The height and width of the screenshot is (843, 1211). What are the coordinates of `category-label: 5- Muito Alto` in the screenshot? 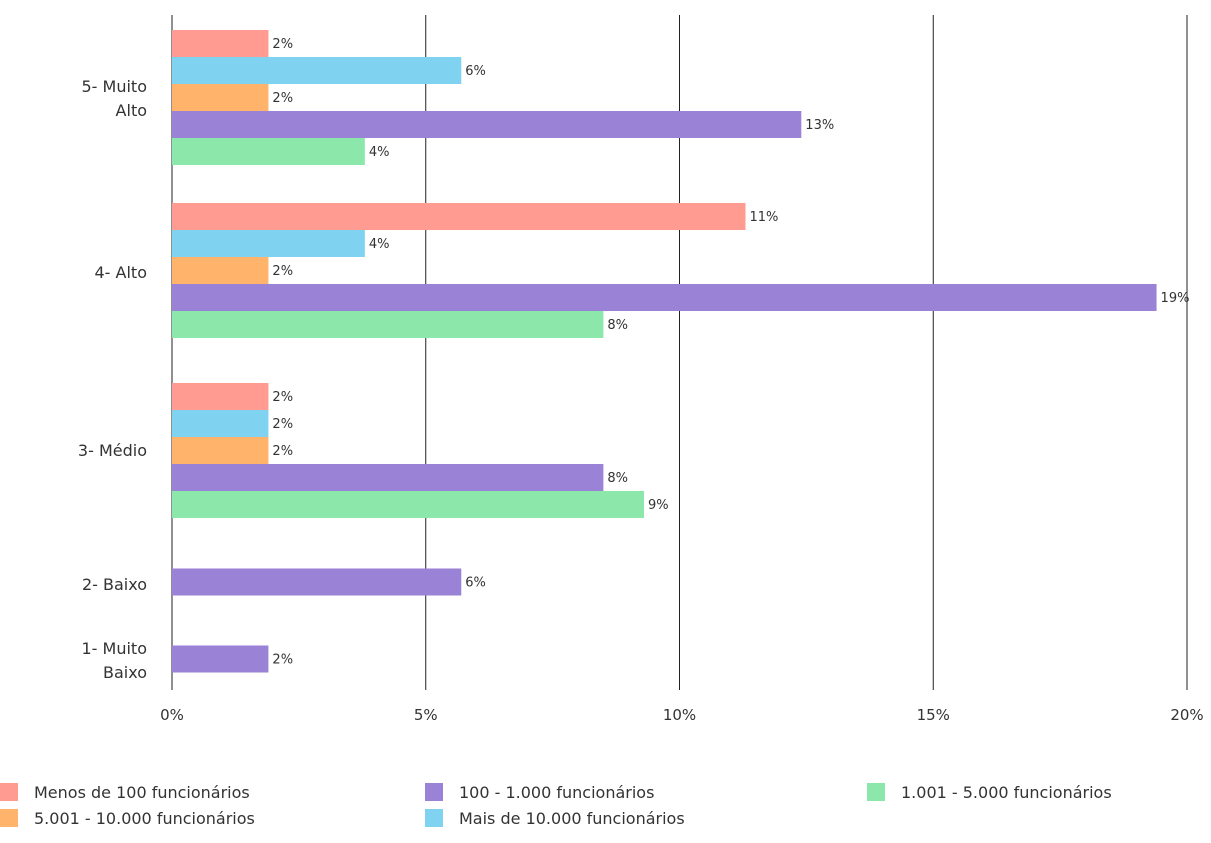 It's located at (115, 98).